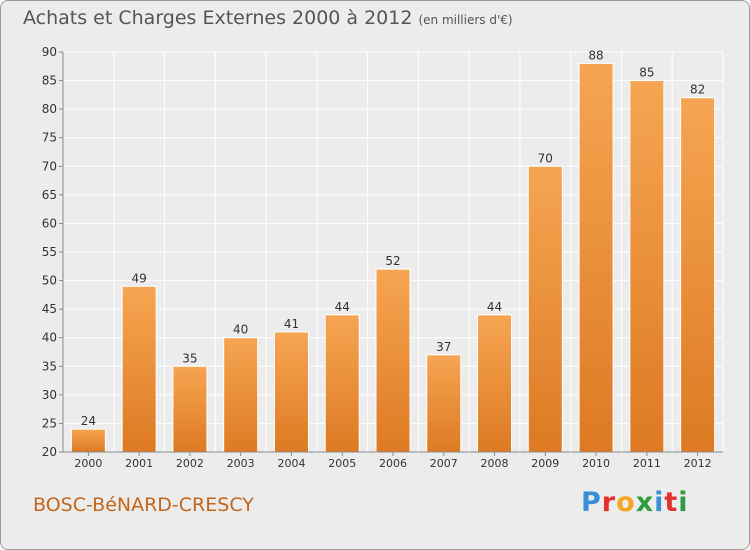 This screenshot has height=550, width=750. What do you see at coordinates (49, 195) in the screenshot?
I see `y-tick-label: 65` at bounding box center [49, 195].